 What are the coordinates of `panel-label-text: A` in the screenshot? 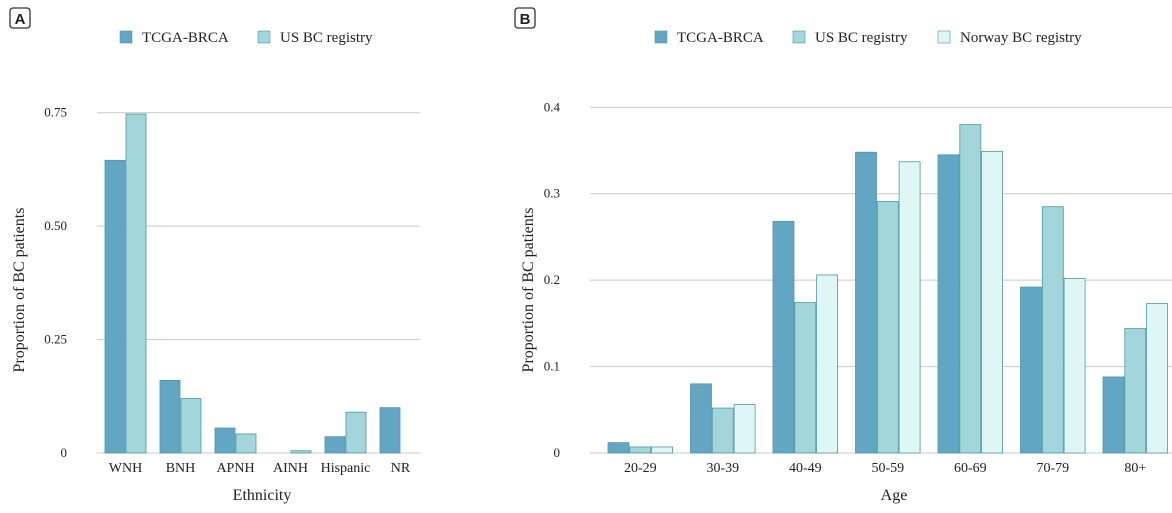 It's located at (20, 19).